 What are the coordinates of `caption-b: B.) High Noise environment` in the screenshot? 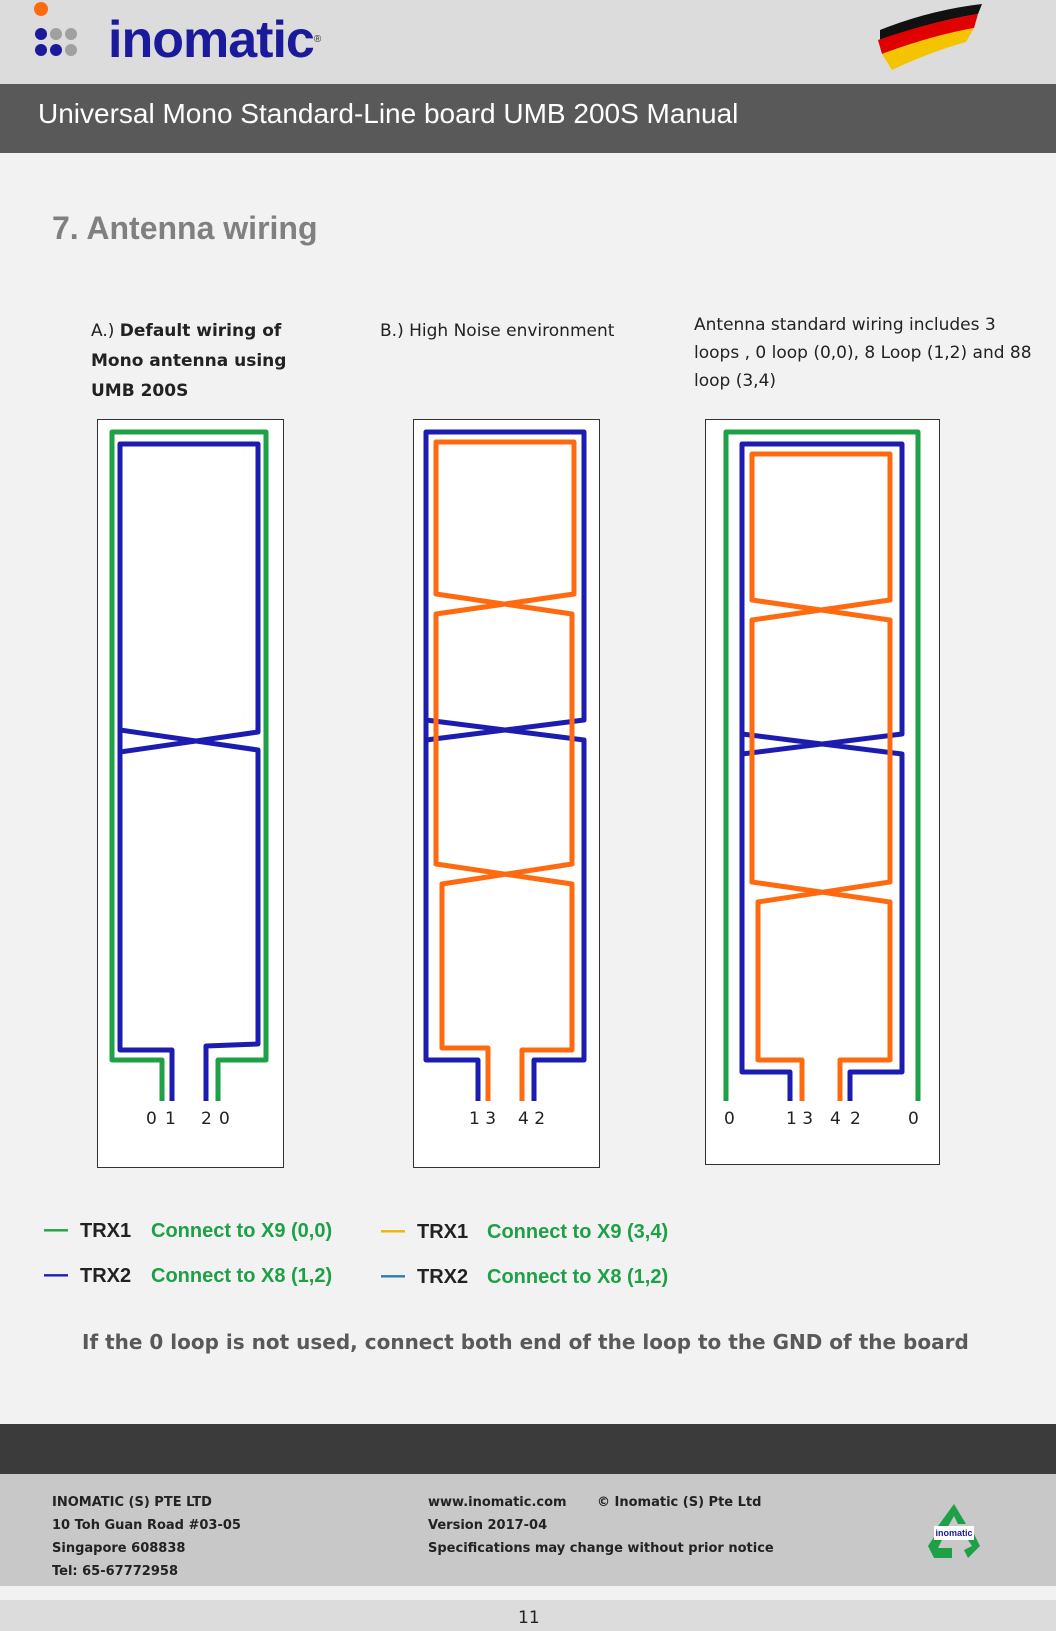 It's located at (497, 331).